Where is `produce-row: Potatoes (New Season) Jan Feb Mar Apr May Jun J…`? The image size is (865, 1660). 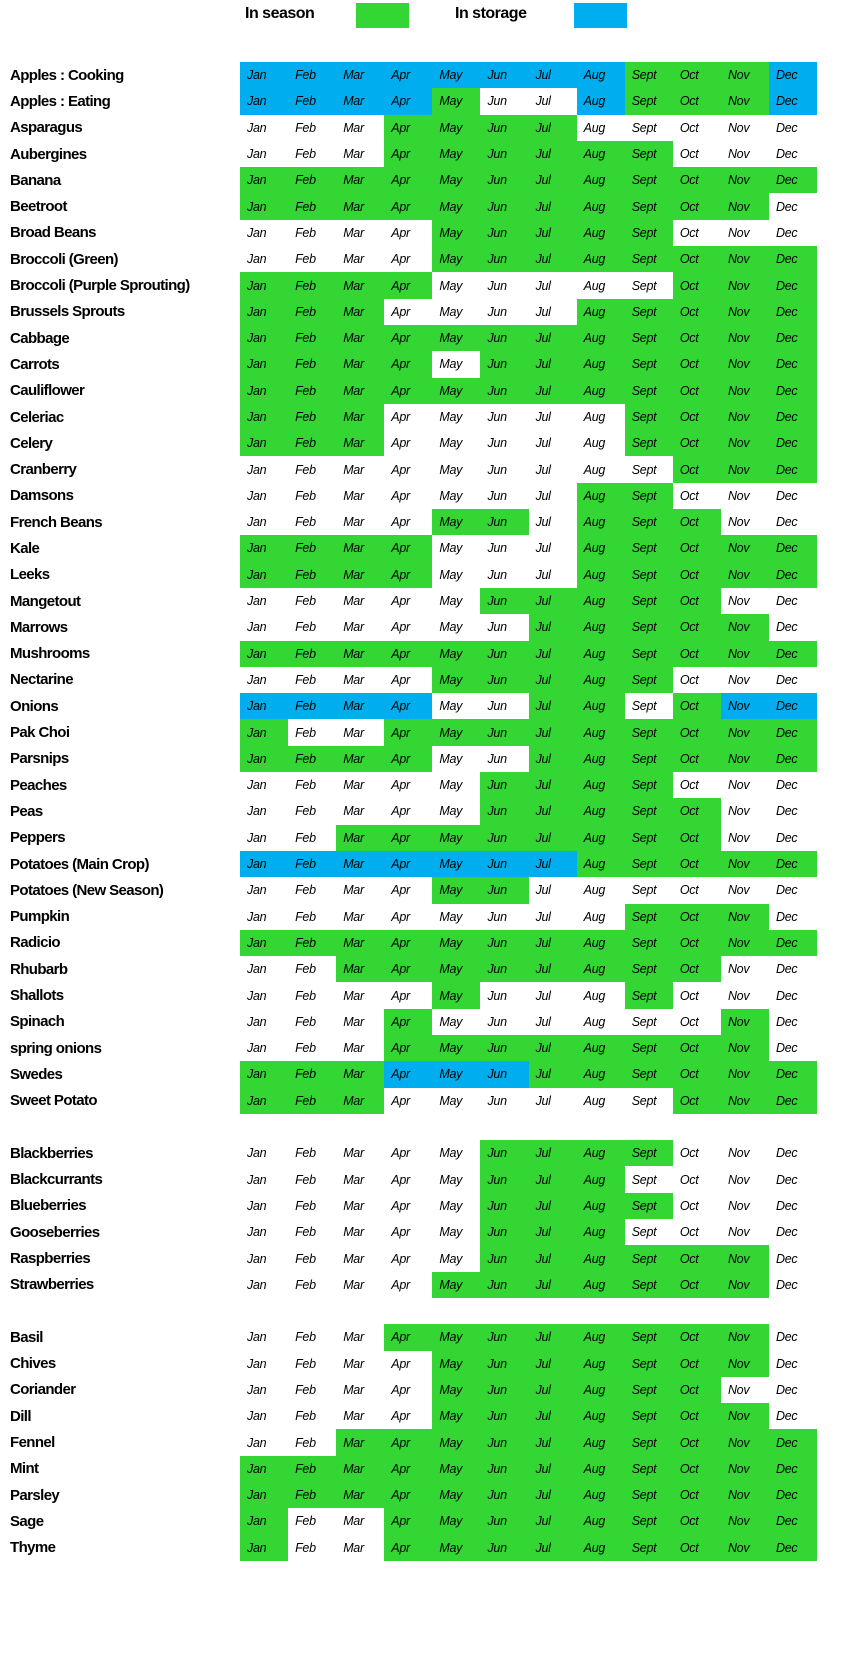
produce-row: Potatoes (New Season) Jan Feb Mar Apr May Jun J… is located at coordinates (432, 890).